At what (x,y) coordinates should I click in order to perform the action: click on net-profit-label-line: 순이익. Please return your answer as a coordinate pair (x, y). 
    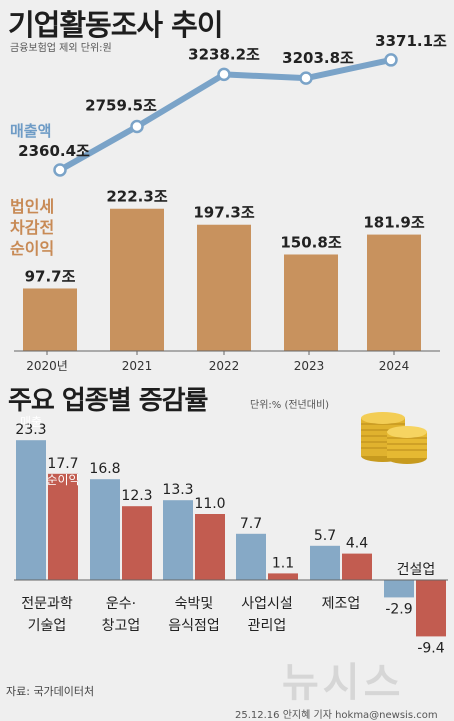
    Looking at the image, I should click on (32, 248).